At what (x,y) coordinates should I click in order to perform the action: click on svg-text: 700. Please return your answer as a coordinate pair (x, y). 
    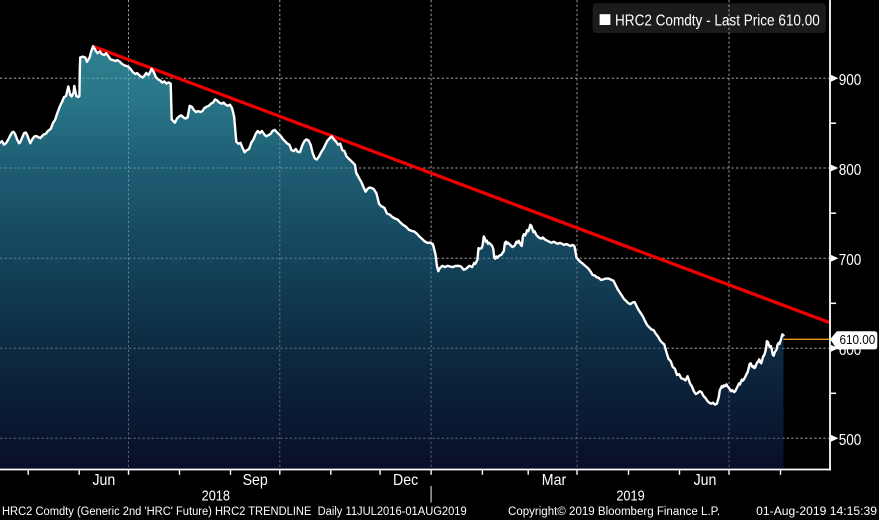
    Looking at the image, I should click on (850, 260).